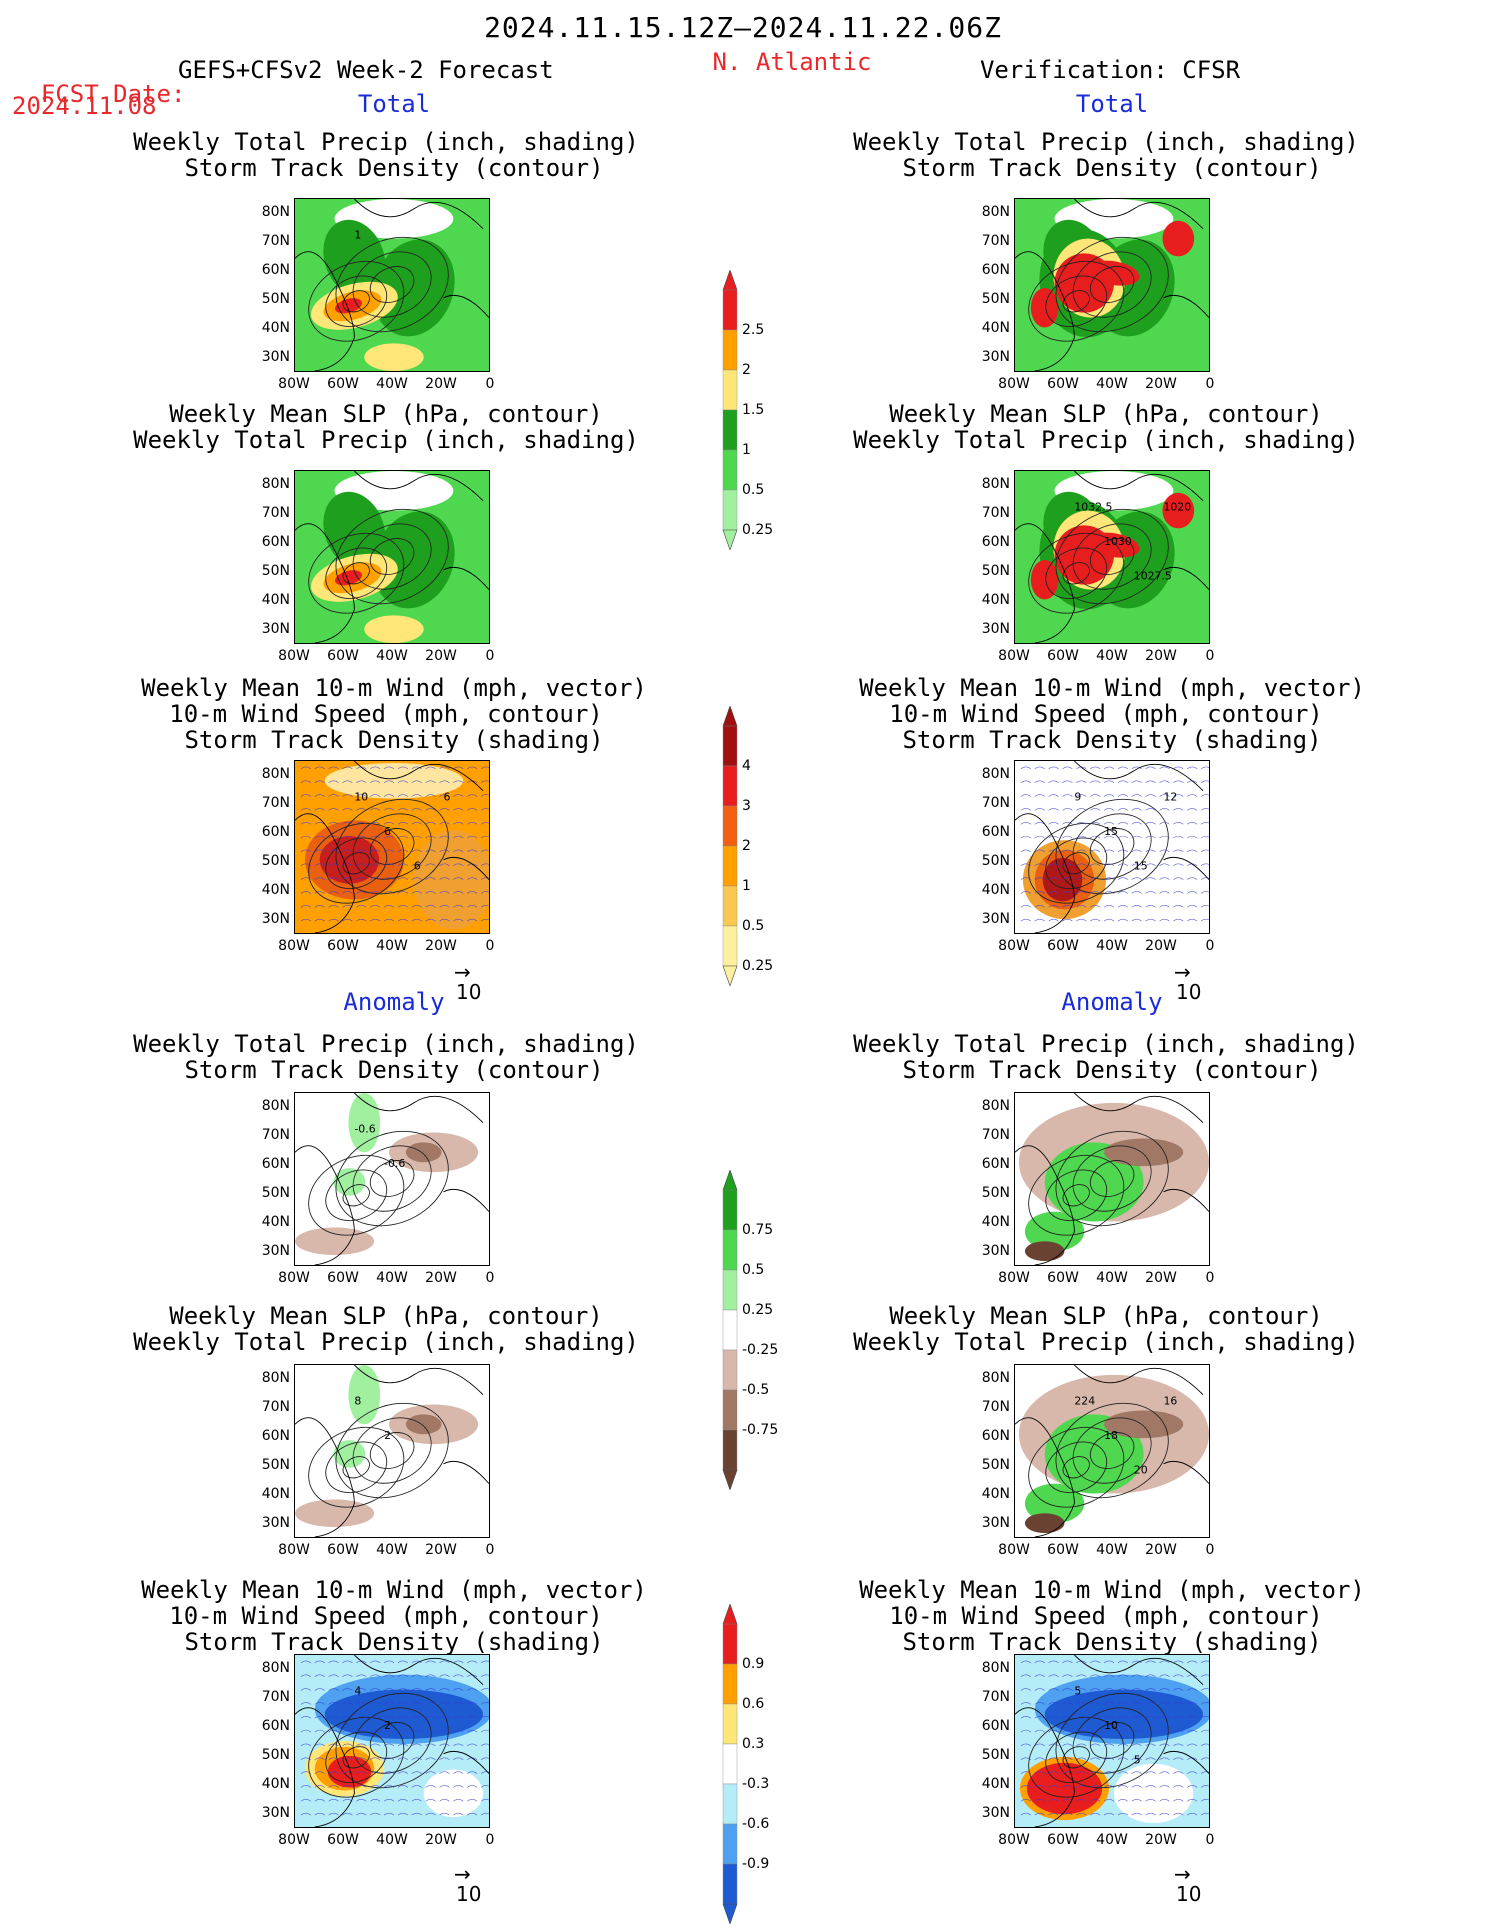  I want to click on colorbar-cap, so click(730, 1614).